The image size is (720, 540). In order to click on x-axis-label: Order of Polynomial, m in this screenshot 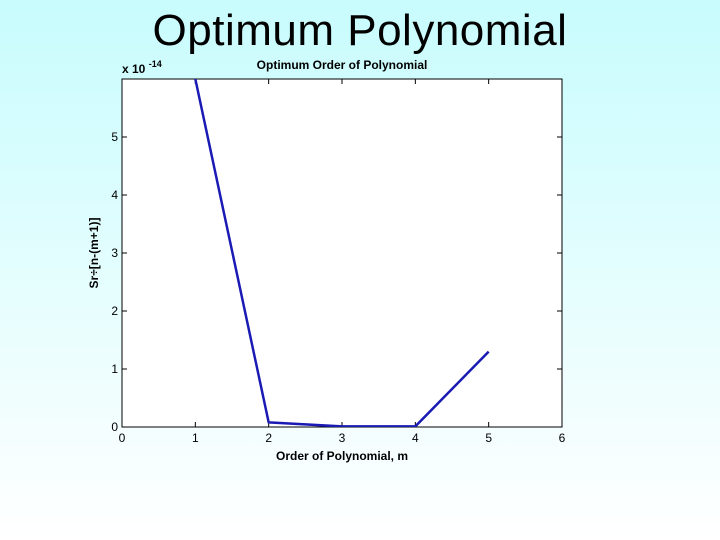, I will do `click(342, 456)`.